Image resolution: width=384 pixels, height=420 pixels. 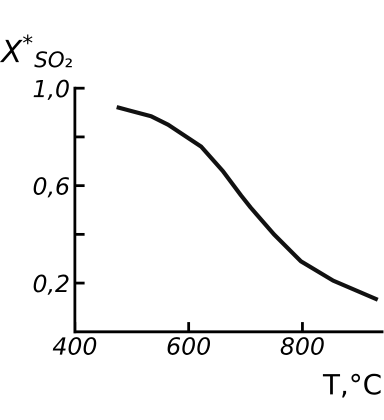 What do you see at coordinates (51, 284) in the screenshot?
I see `y-tick-label: 0,2` at bounding box center [51, 284].